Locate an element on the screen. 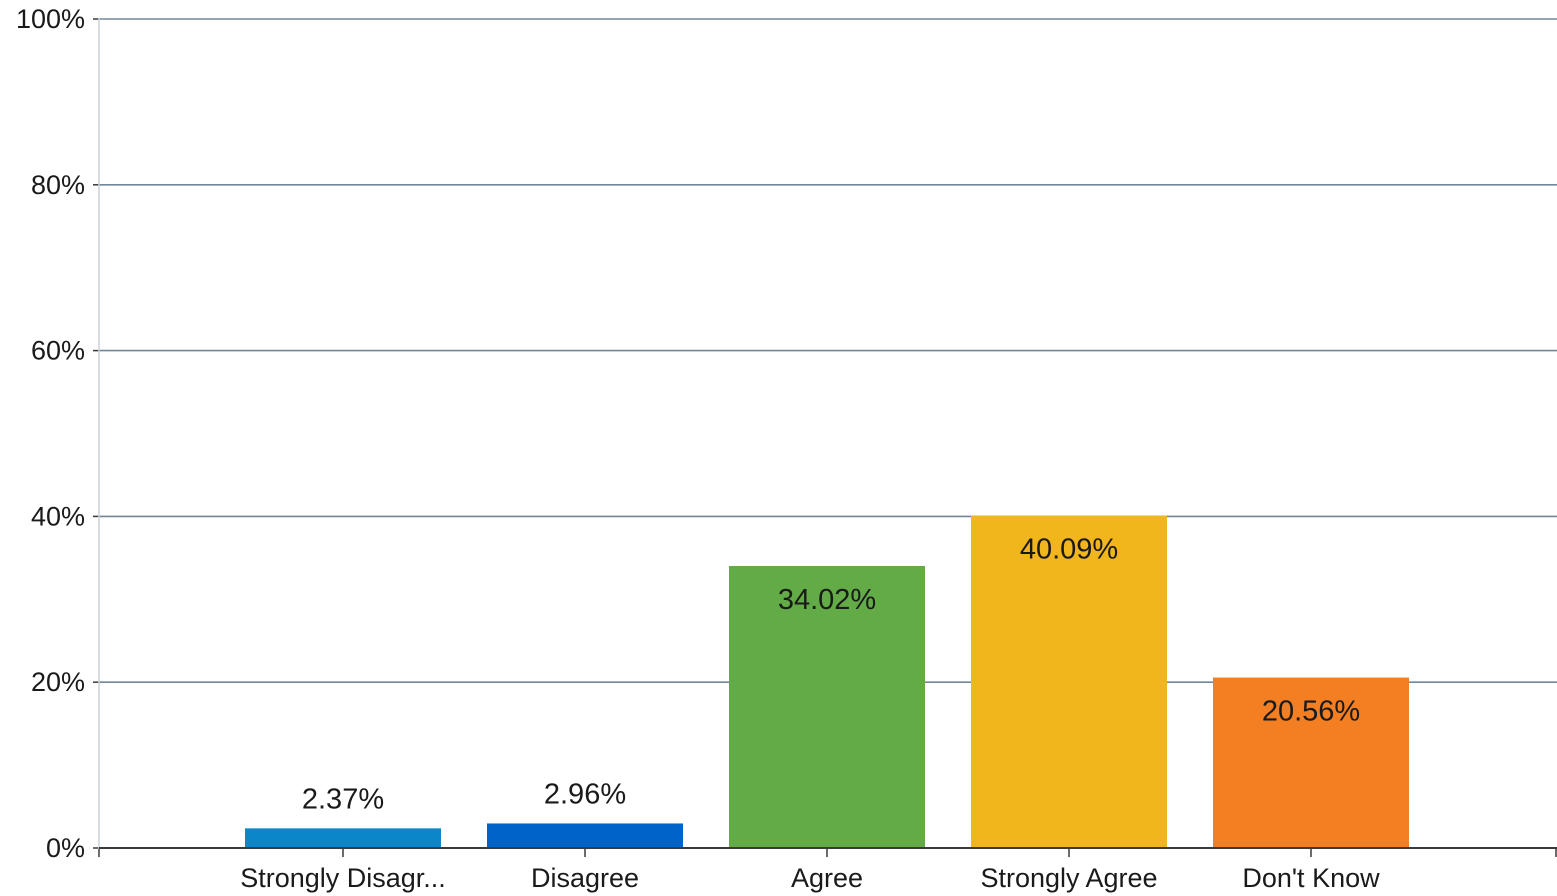 Image resolution: width=1557 pixels, height=896 pixels. x-tick-label-3: Strongly Agree is located at coordinates (1068, 878).